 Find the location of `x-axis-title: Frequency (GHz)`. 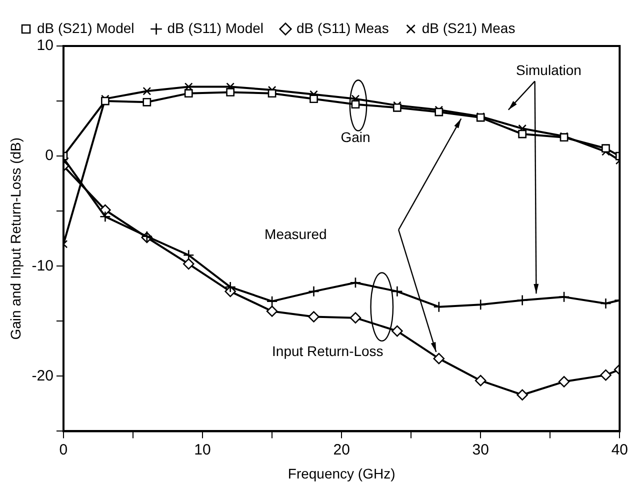

x-axis-title: Frequency (GHz) is located at coordinates (342, 473).